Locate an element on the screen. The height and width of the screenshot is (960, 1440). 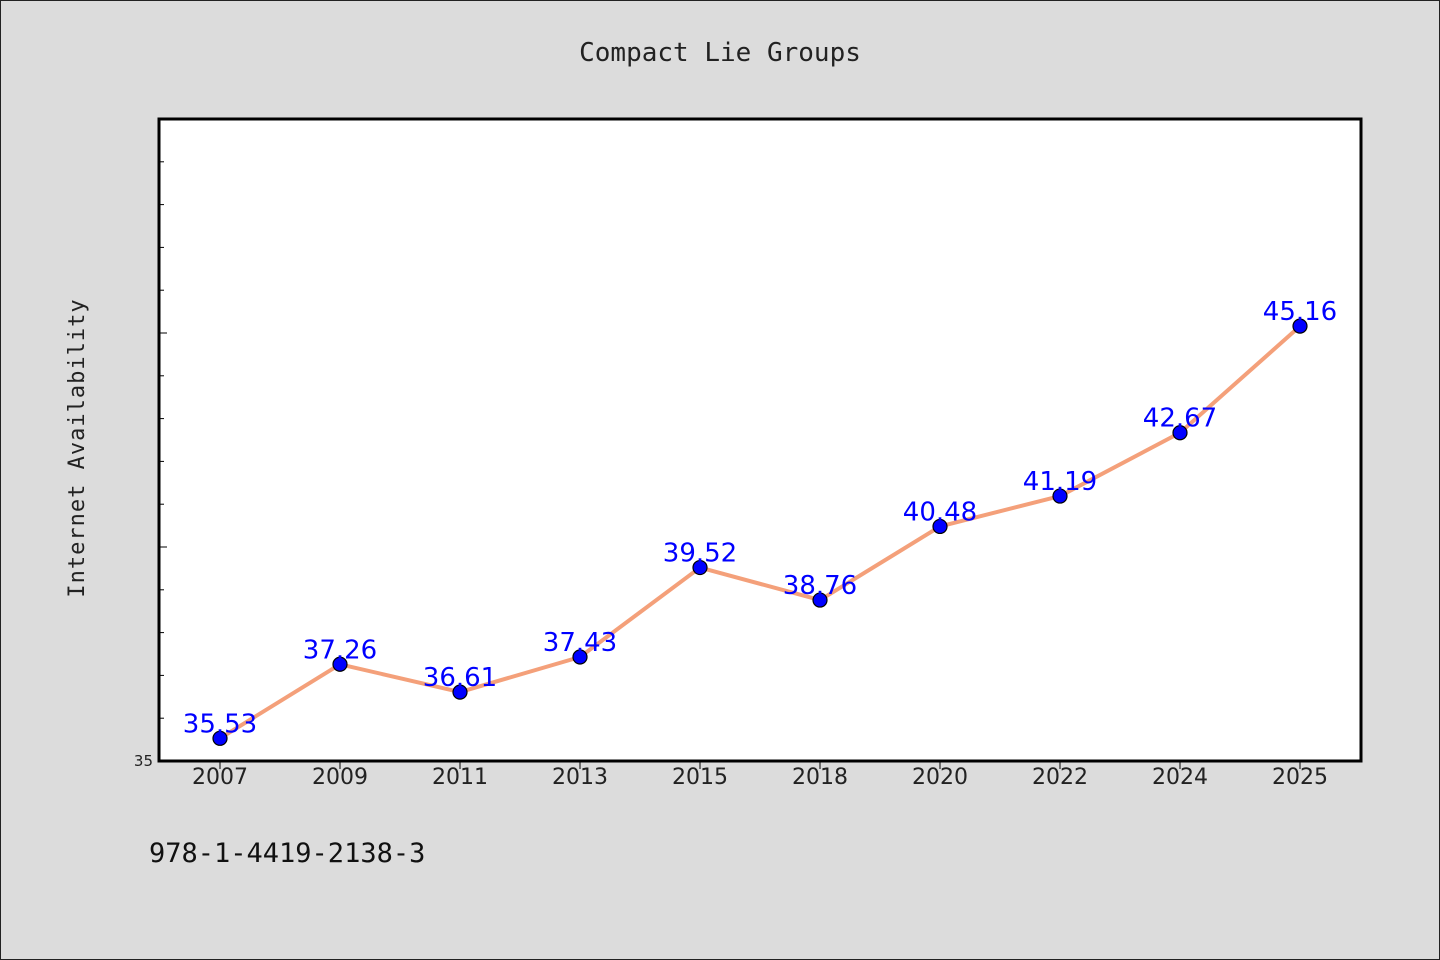
x-tick-label: 2011 is located at coordinates (460, 777).